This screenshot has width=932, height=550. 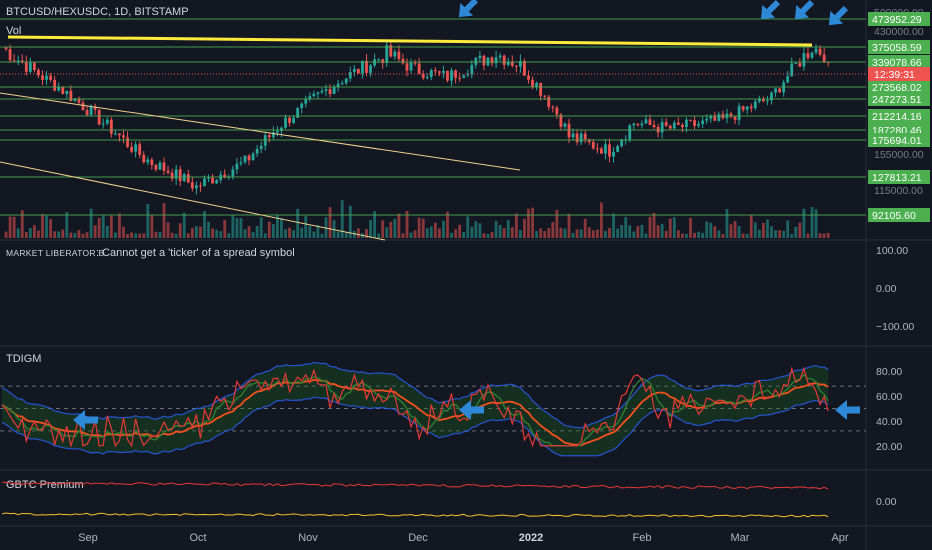 What do you see at coordinates (531, 538) in the screenshot?
I see `time-axis-label: 2022` at bounding box center [531, 538].